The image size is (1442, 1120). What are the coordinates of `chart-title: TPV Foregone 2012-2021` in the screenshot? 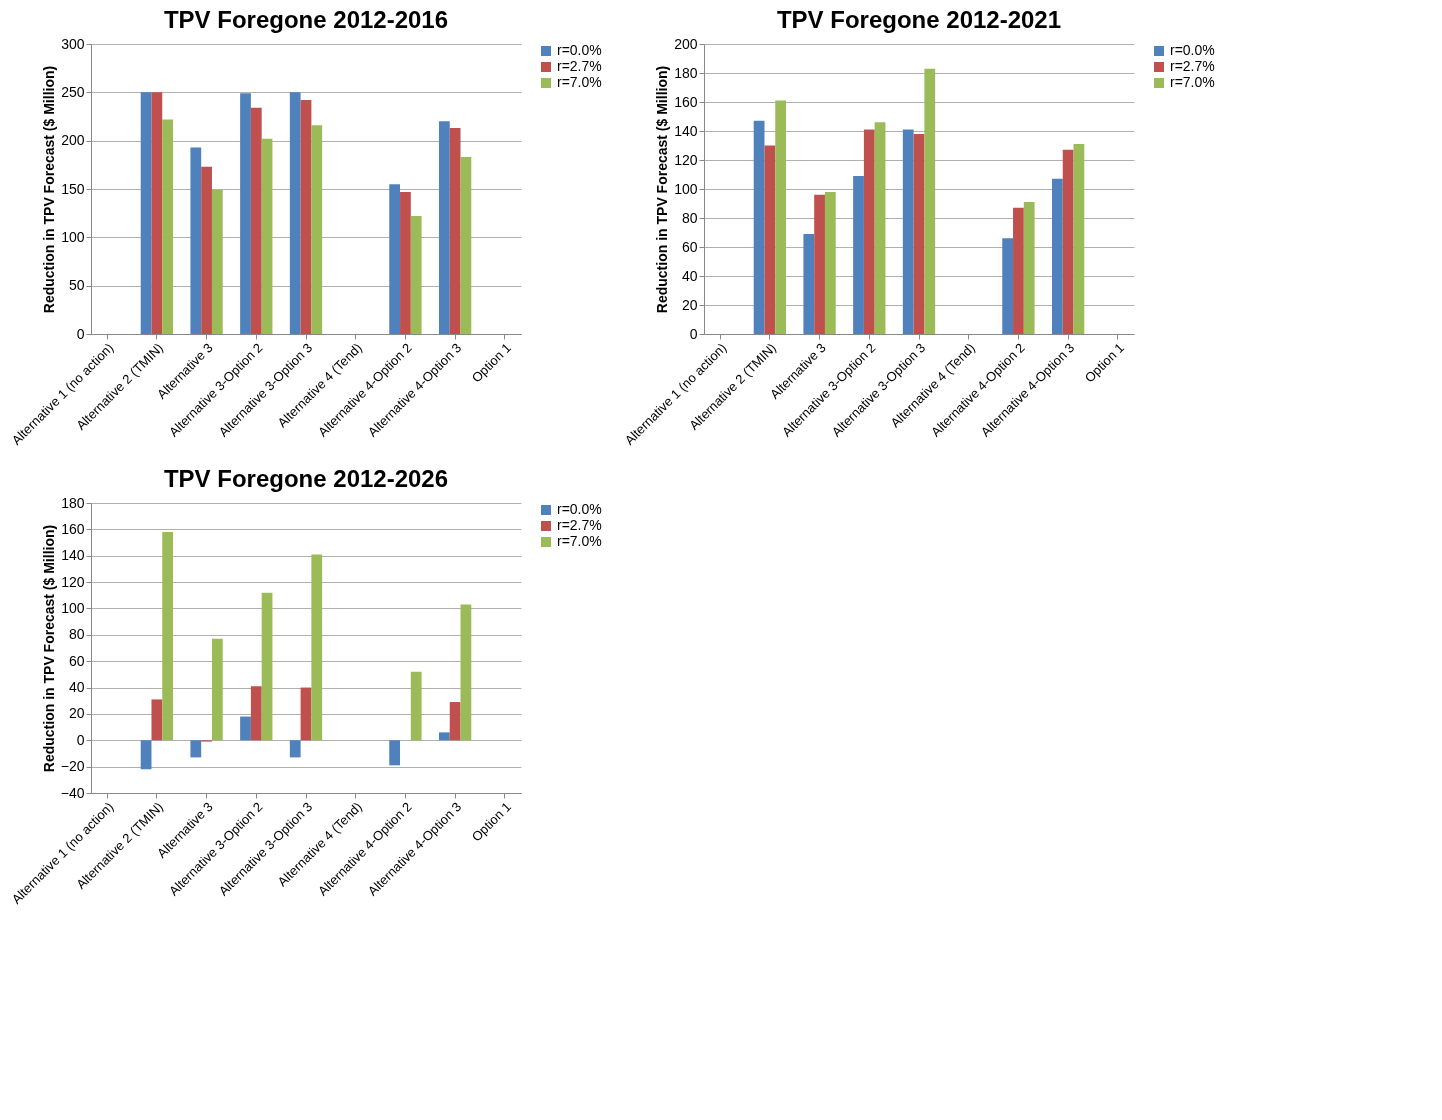 It's located at (919, 19).